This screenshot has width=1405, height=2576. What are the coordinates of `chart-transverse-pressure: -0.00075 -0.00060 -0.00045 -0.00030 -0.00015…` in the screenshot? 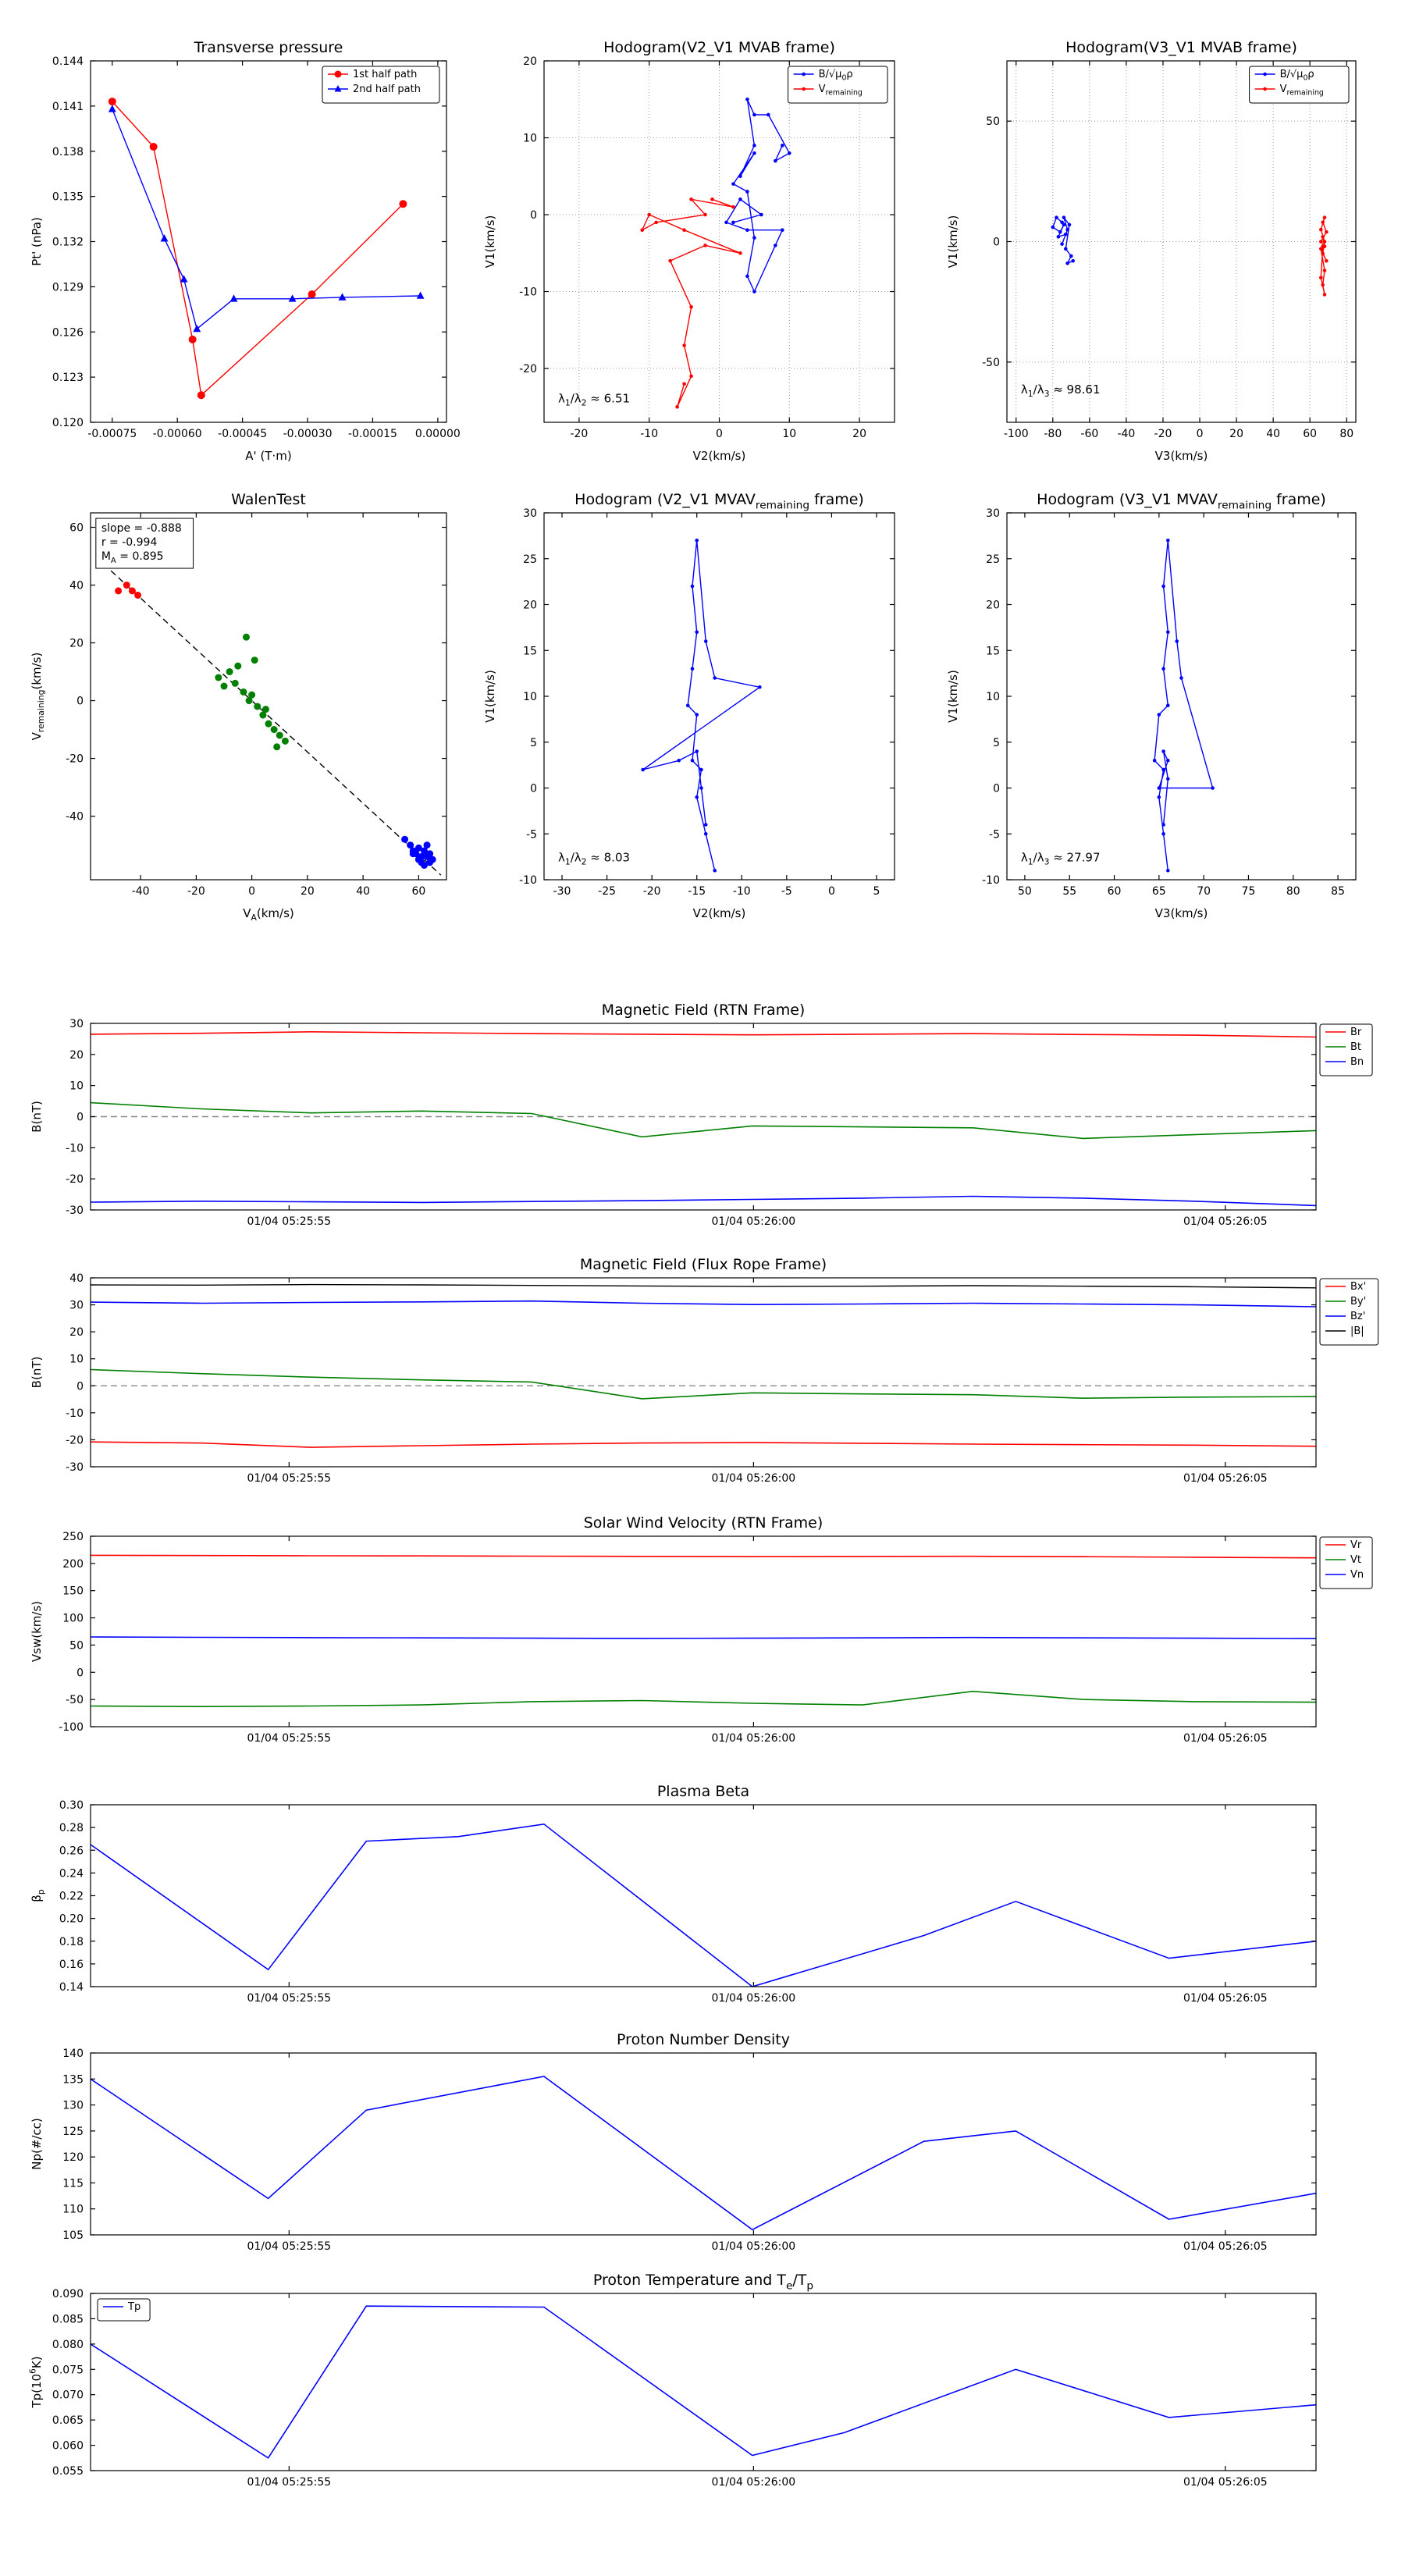 It's located at (245, 251).